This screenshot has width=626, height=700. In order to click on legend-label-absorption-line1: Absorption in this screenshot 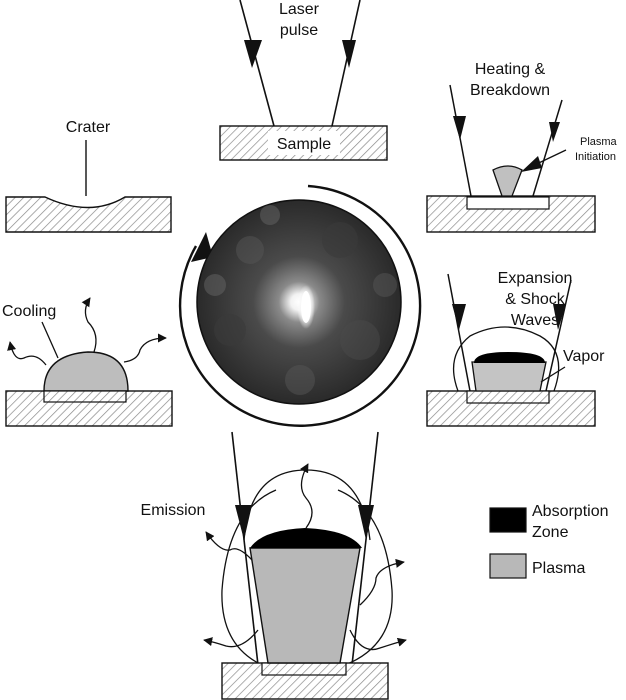, I will do `click(570, 511)`.